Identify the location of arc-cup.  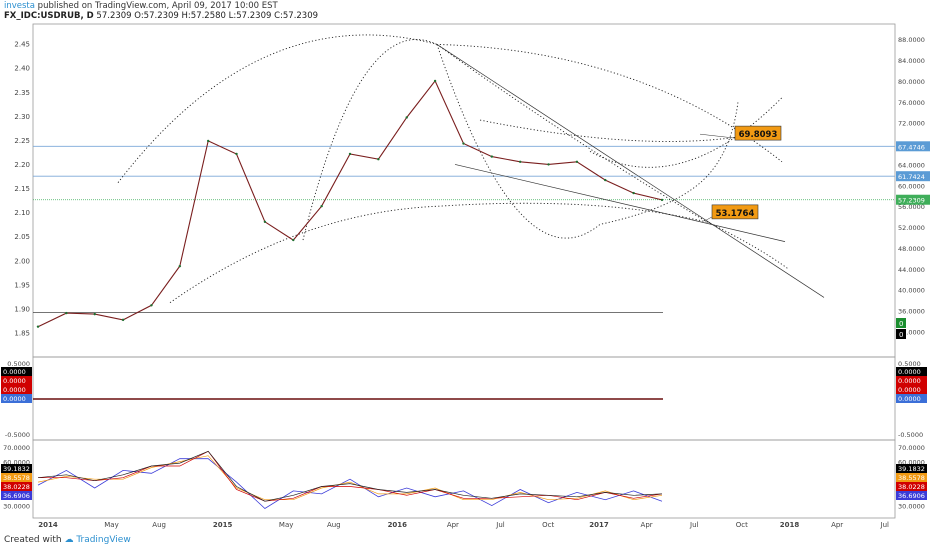
(587, 141).